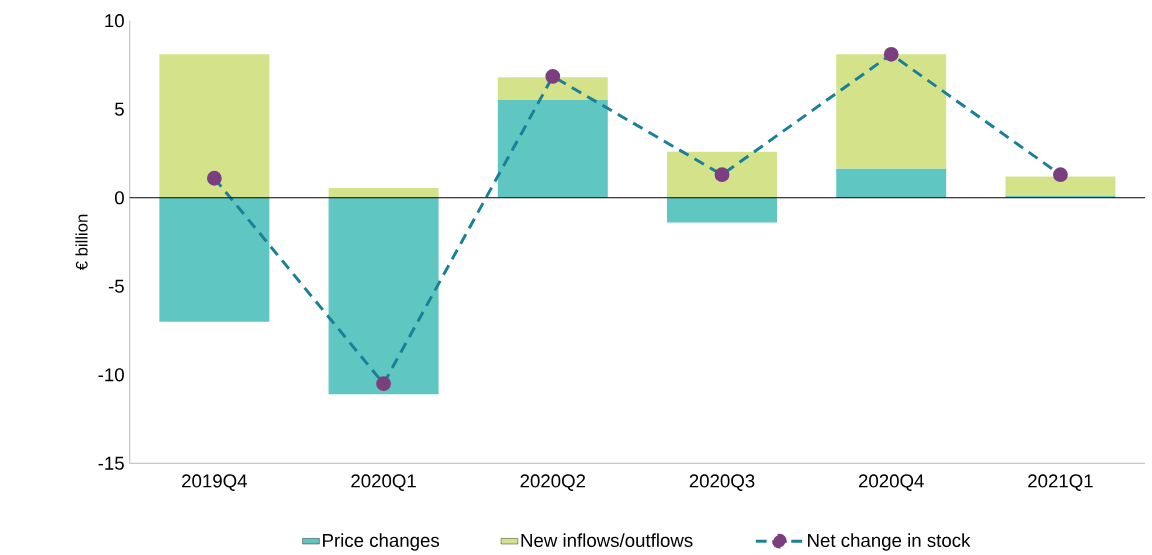 This screenshot has height=555, width=1152. I want to click on y-tick-label: -15, so click(111, 463).